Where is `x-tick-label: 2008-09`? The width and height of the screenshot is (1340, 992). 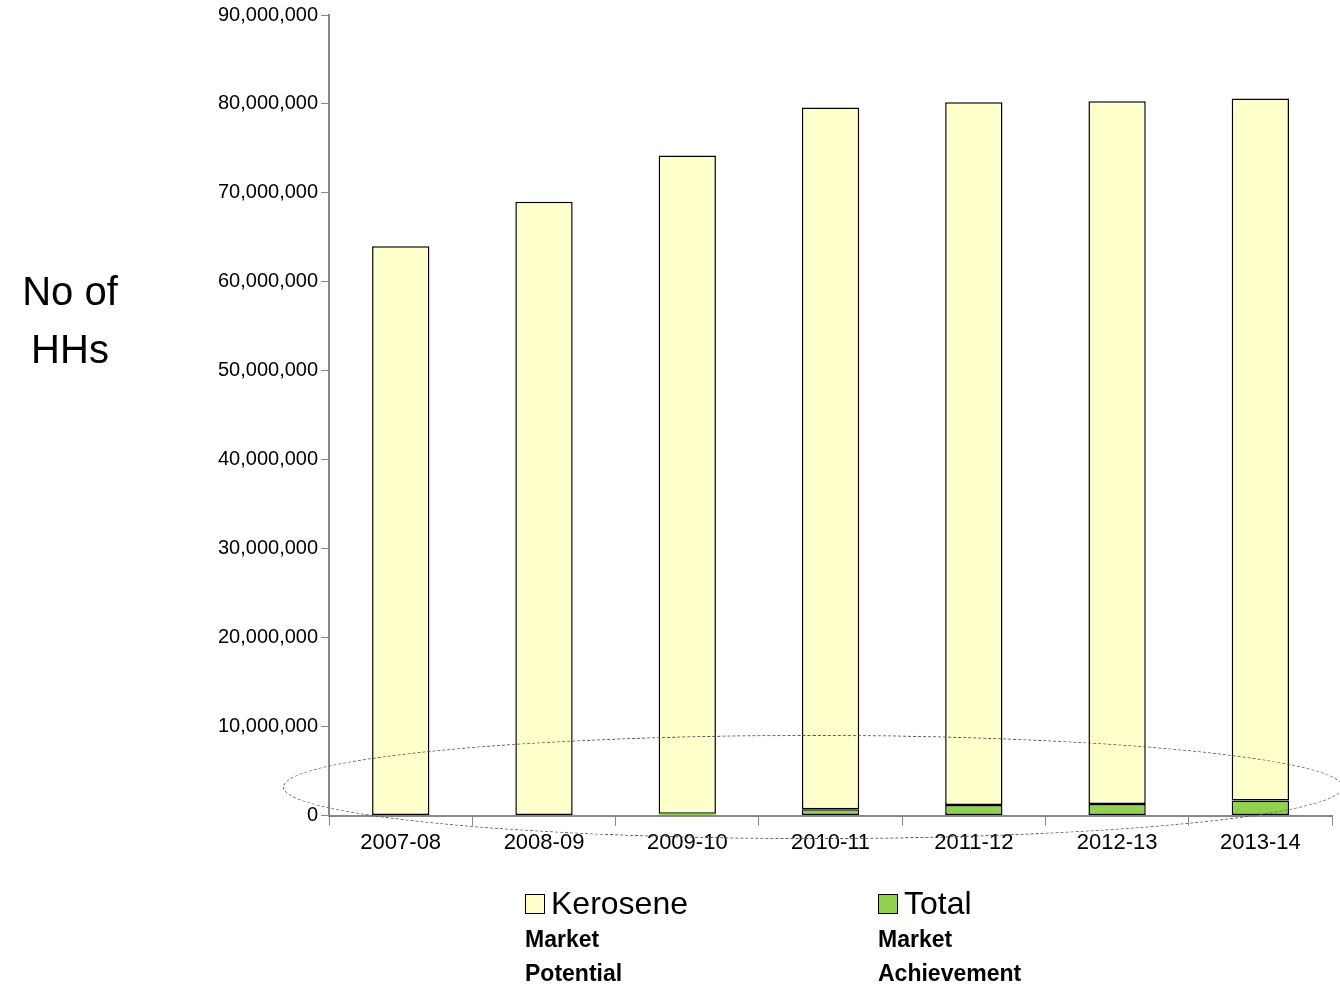 x-tick-label: 2008-09 is located at coordinates (544, 841).